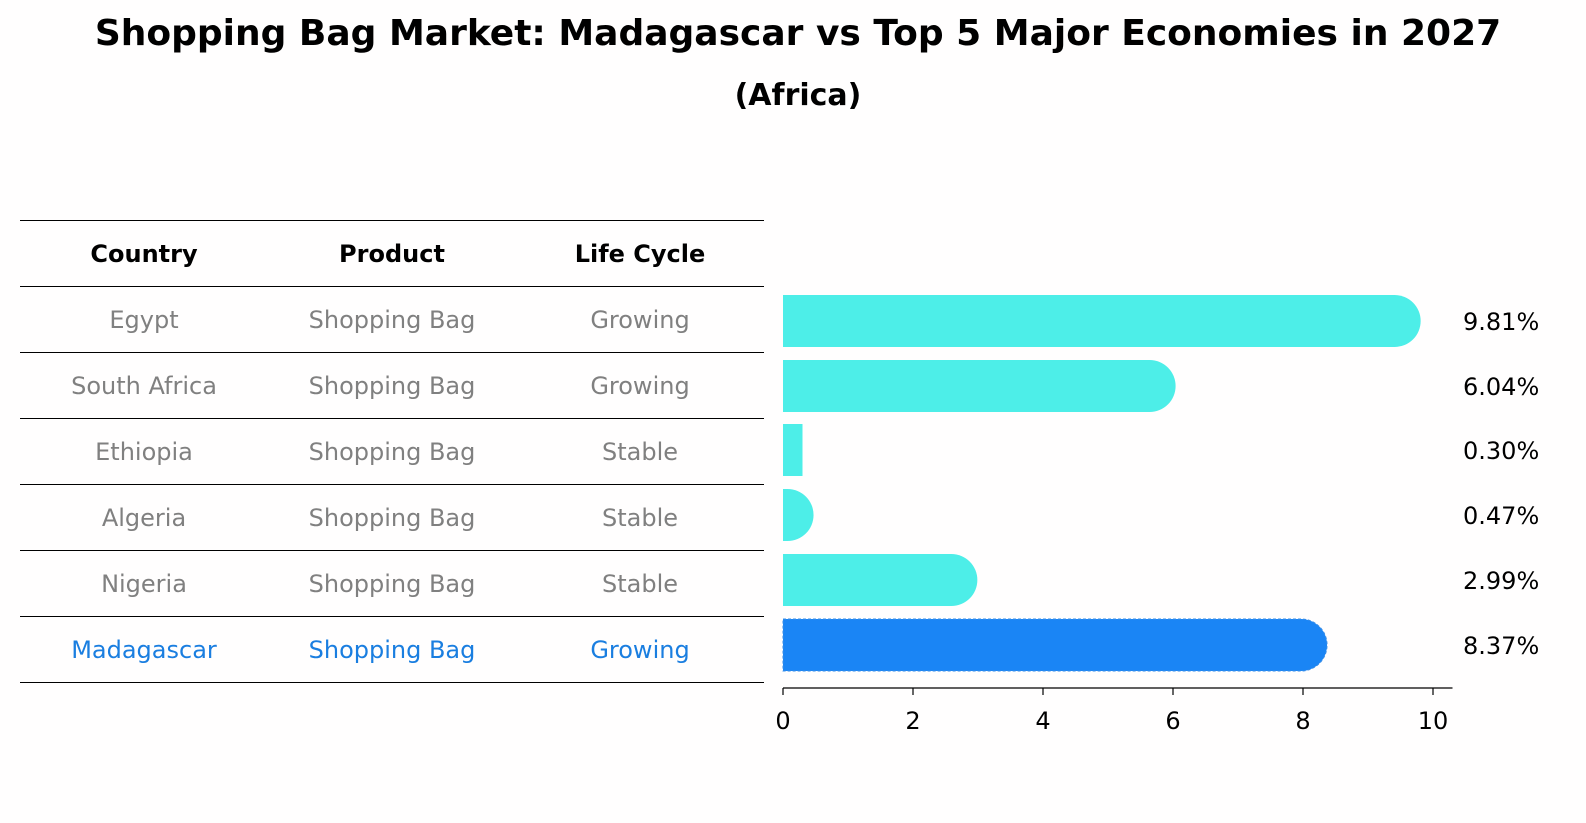 The height and width of the screenshot is (823, 1586). I want to click on bar-madagascar, so click(1055, 645).